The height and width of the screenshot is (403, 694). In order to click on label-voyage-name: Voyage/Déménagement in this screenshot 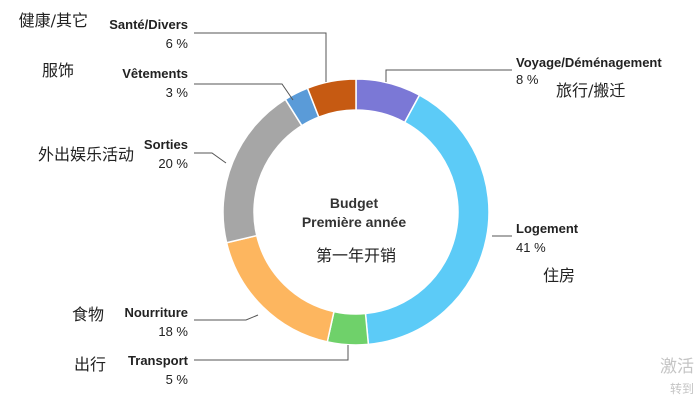, I will do `click(589, 62)`.